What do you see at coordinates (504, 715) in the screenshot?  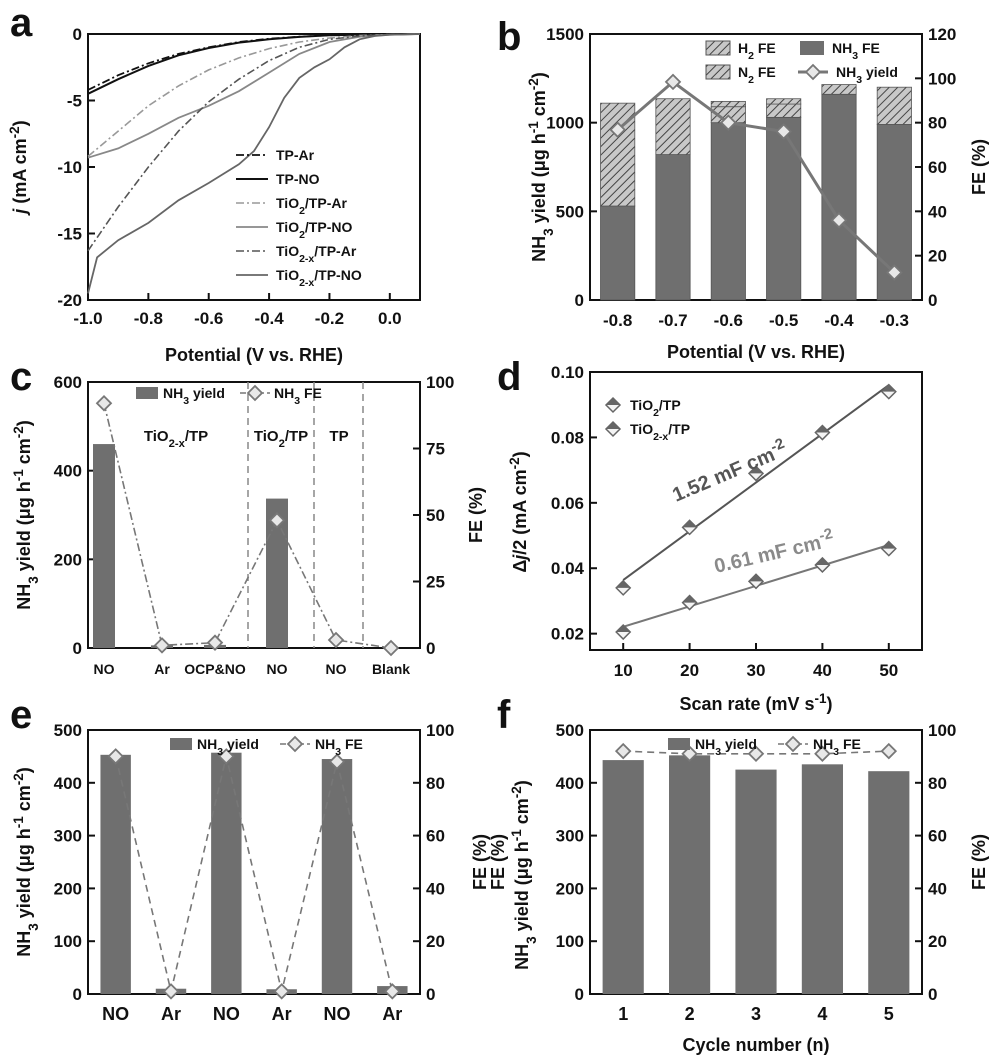 I see `panel-label: f` at bounding box center [504, 715].